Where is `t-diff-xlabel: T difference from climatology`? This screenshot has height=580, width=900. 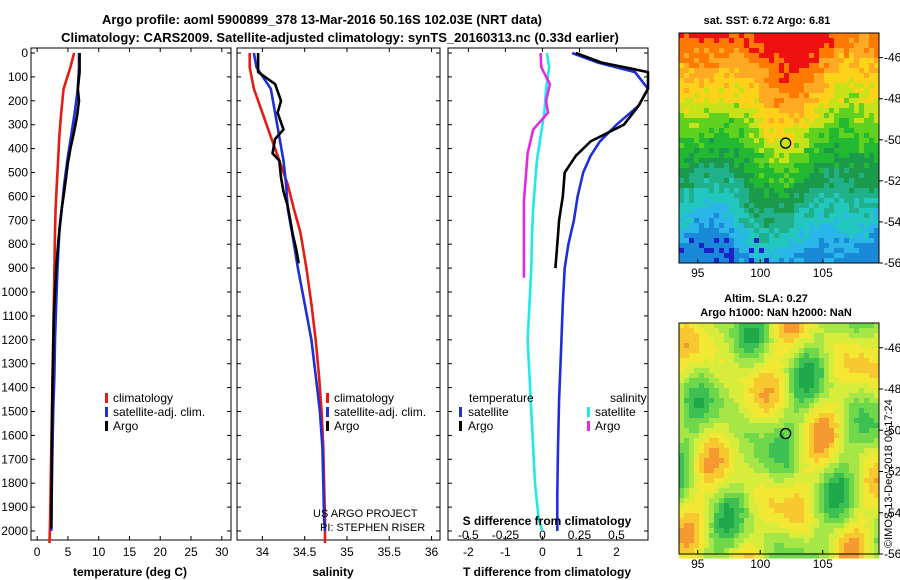
t-diff-xlabel: T difference from climatology is located at coordinates (547, 572).